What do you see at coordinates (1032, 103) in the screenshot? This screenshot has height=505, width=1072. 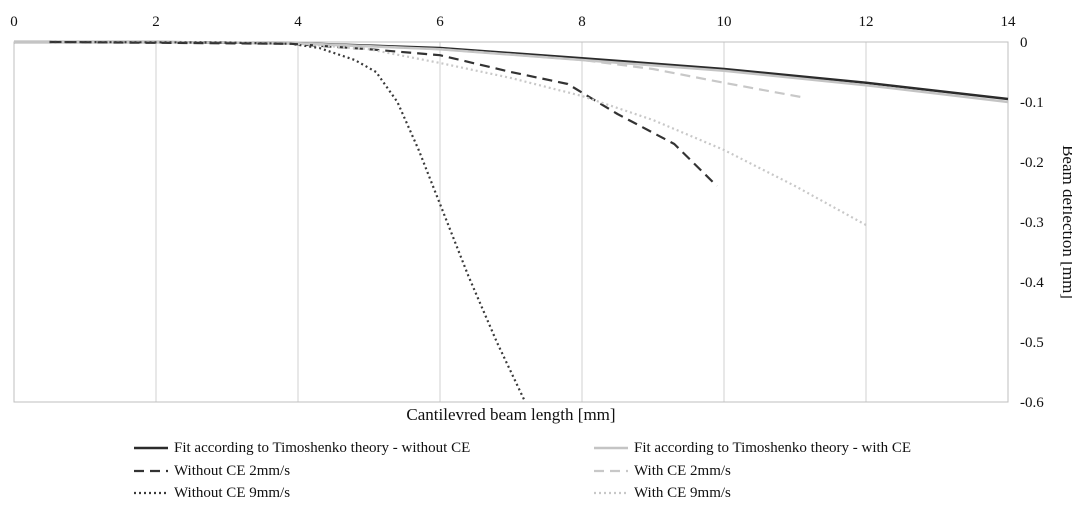 I see `y-tick-label: -0.1` at bounding box center [1032, 103].